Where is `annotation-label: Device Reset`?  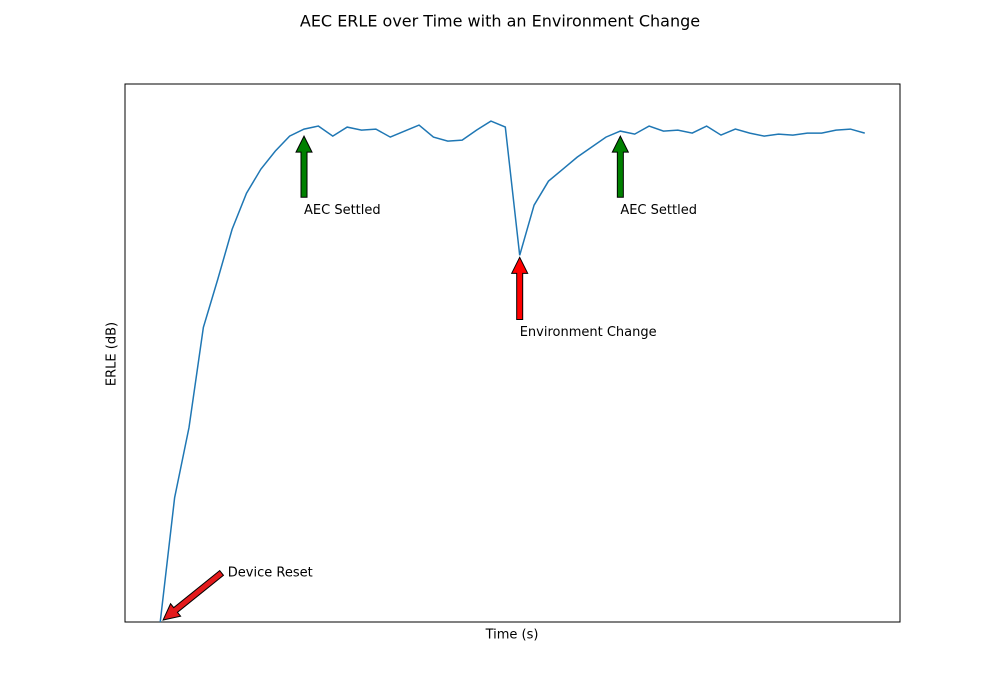 annotation-label: Device Reset is located at coordinates (270, 573).